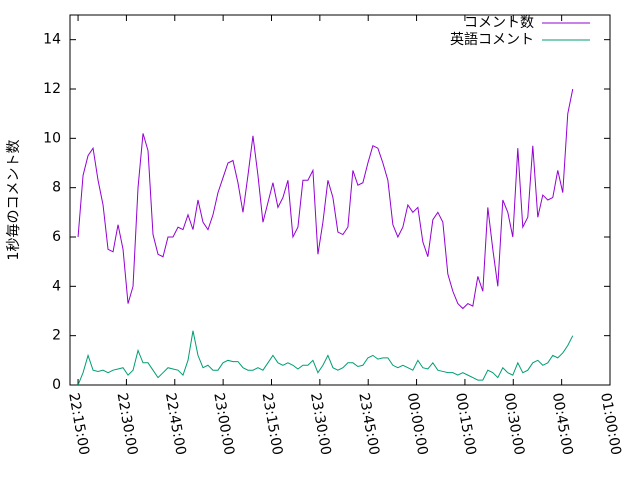 This screenshot has width=640, height=480. Describe the element at coordinates (320, 424) in the screenshot. I see `x-tick-label: 23:30:00` at that location.